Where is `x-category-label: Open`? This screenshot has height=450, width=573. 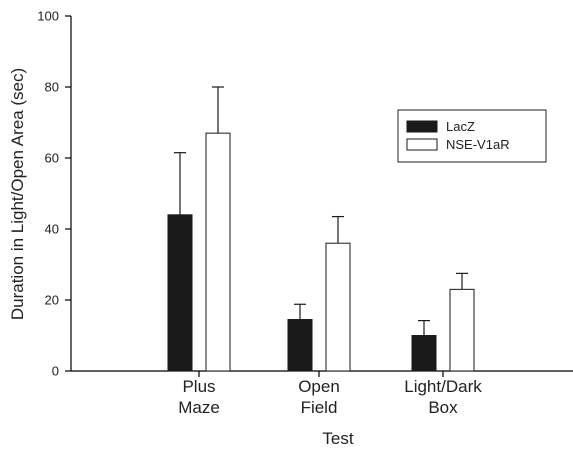
x-category-label: Open is located at coordinates (319, 386).